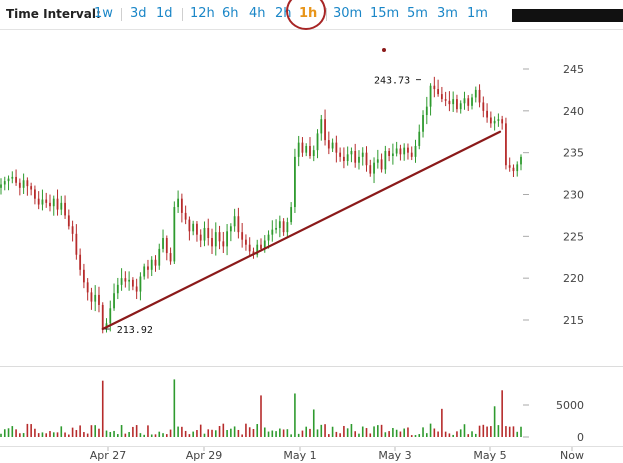 The width and height of the screenshot is (623, 463). I want to click on interval-6h-button: 6h, so click(230, 13).